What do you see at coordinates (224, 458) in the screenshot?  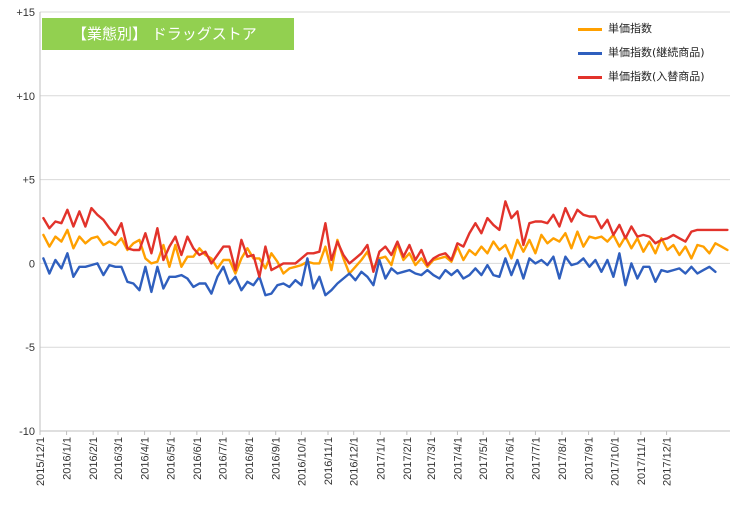 I see `x-tick-label-7: 2016/7/1` at bounding box center [224, 458].